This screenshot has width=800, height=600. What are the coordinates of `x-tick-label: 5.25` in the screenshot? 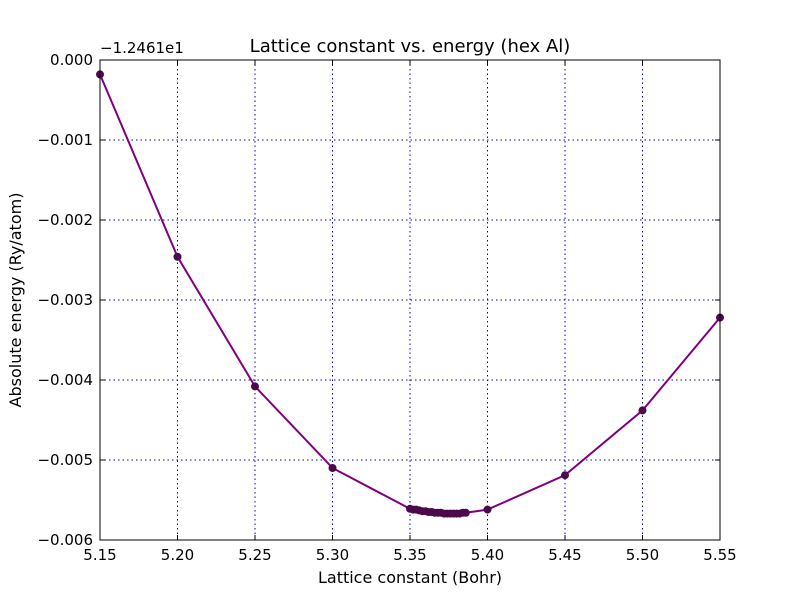 It's located at (254, 555).